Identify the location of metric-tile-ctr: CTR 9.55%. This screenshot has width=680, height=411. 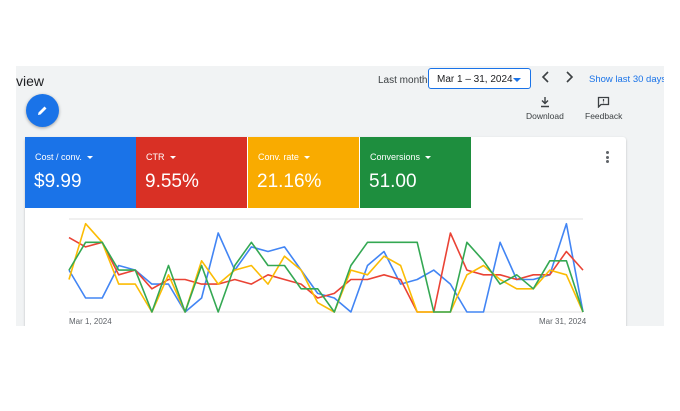
(191, 172).